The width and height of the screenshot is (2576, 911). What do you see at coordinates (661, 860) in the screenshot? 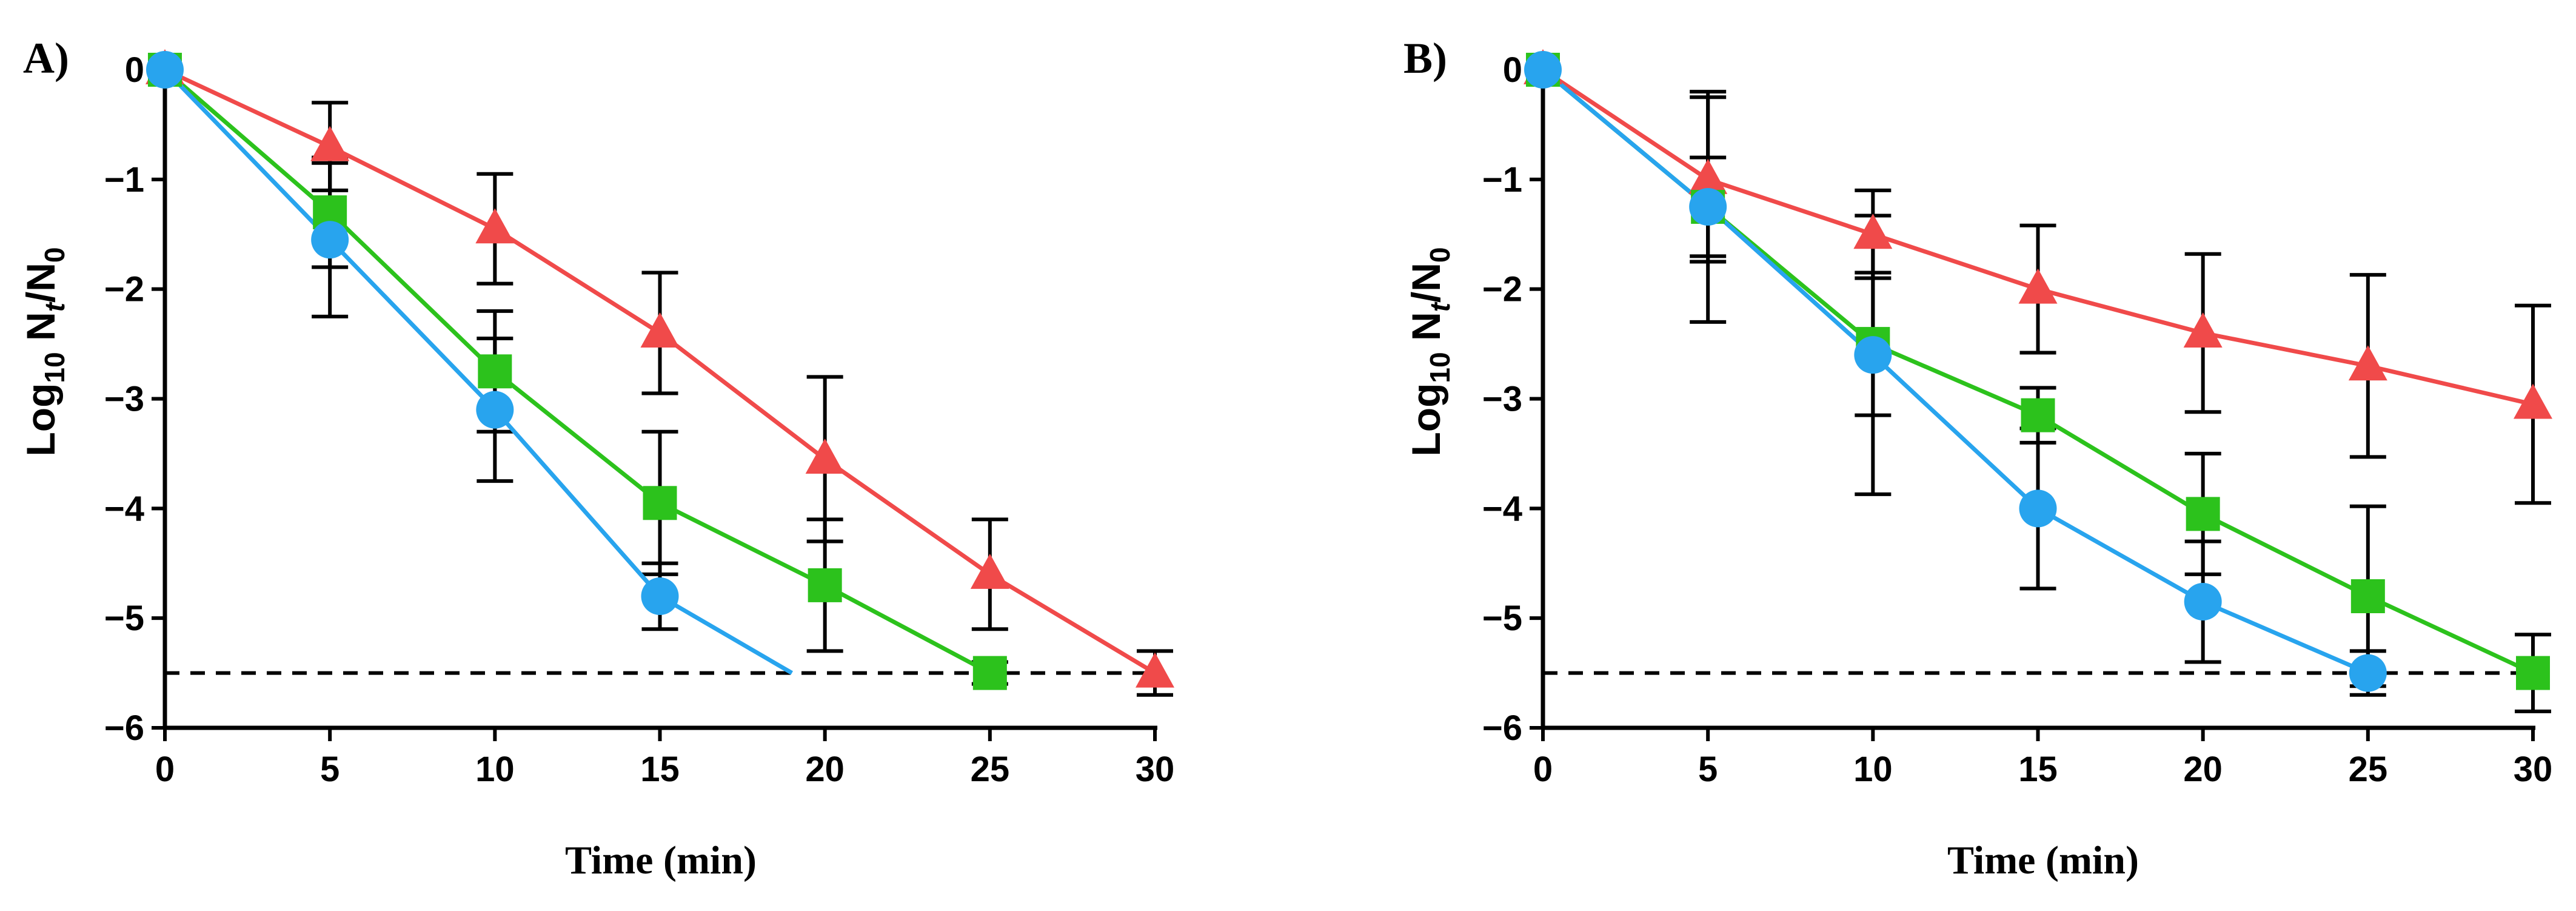
I see `panel-a-x-axis-title: Time (min)` at bounding box center [661, 860].